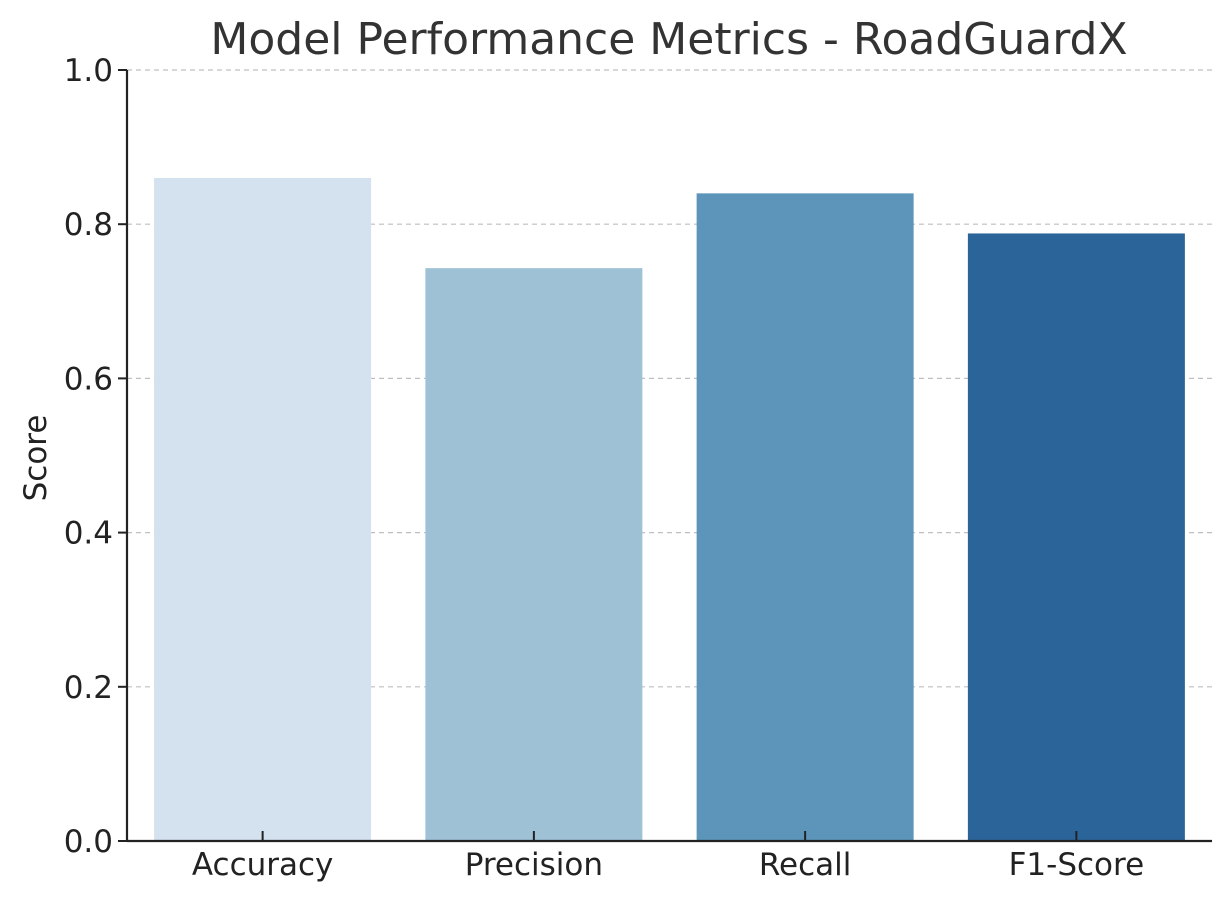  Describe the element at coordinates (88, 71) in the screenshot. I see `y-tick-label: 1.0` at that location.